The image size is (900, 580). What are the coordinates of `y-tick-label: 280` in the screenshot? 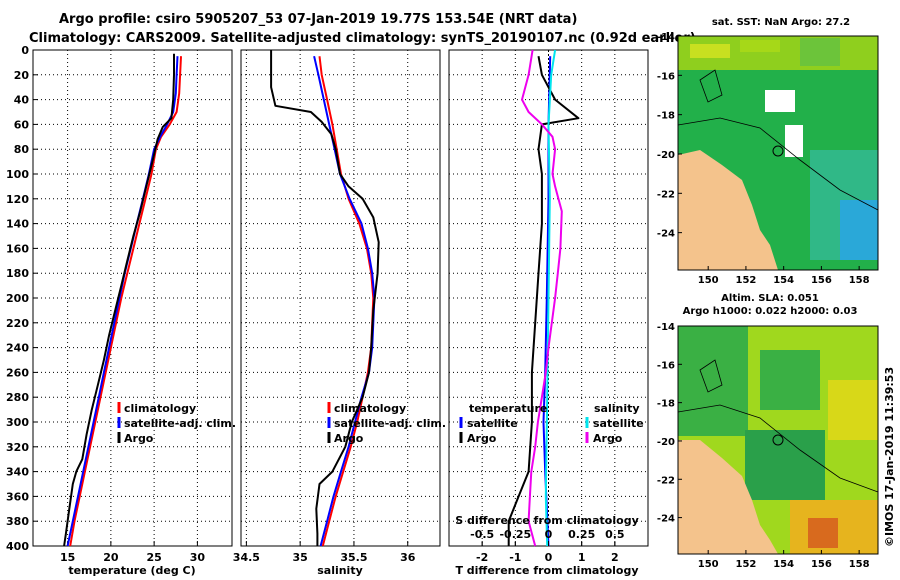 It's located at (17, 397).